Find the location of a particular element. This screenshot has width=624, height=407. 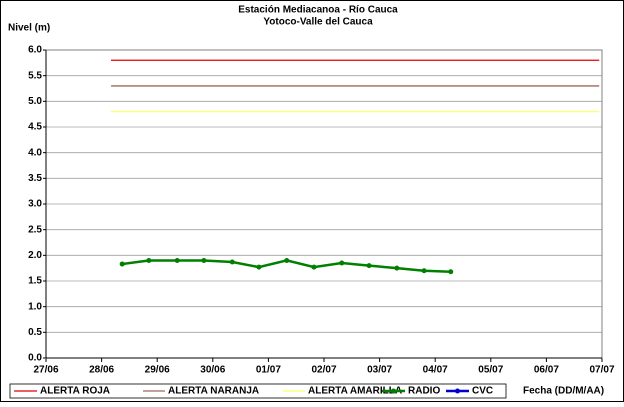

x-tick-label: 04/07 is located at coordinates (435, 370).